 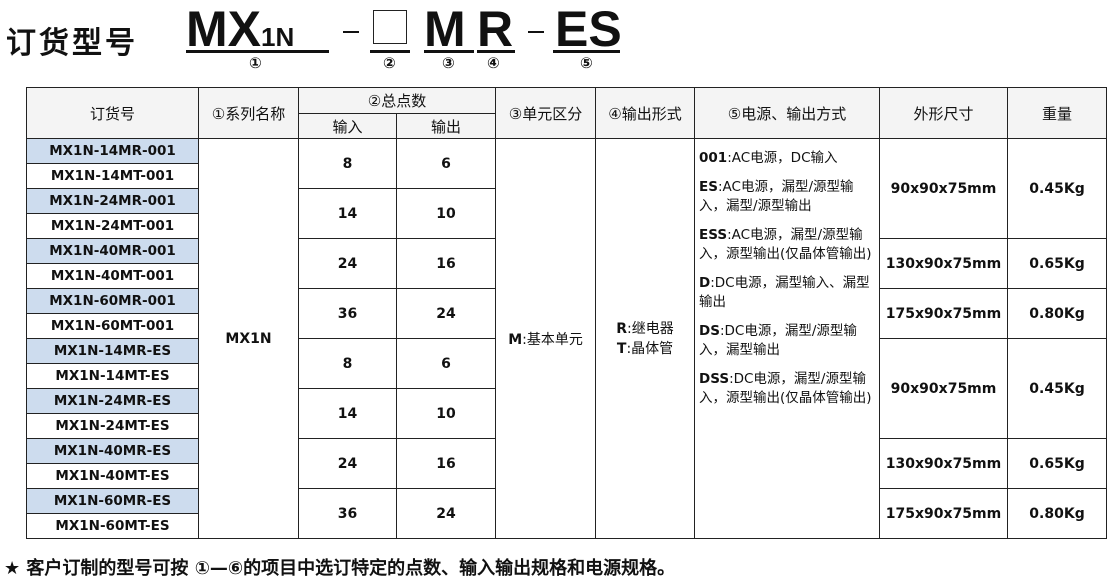 I want to click on header-points: ②总点数, so click(x=397, y=100).